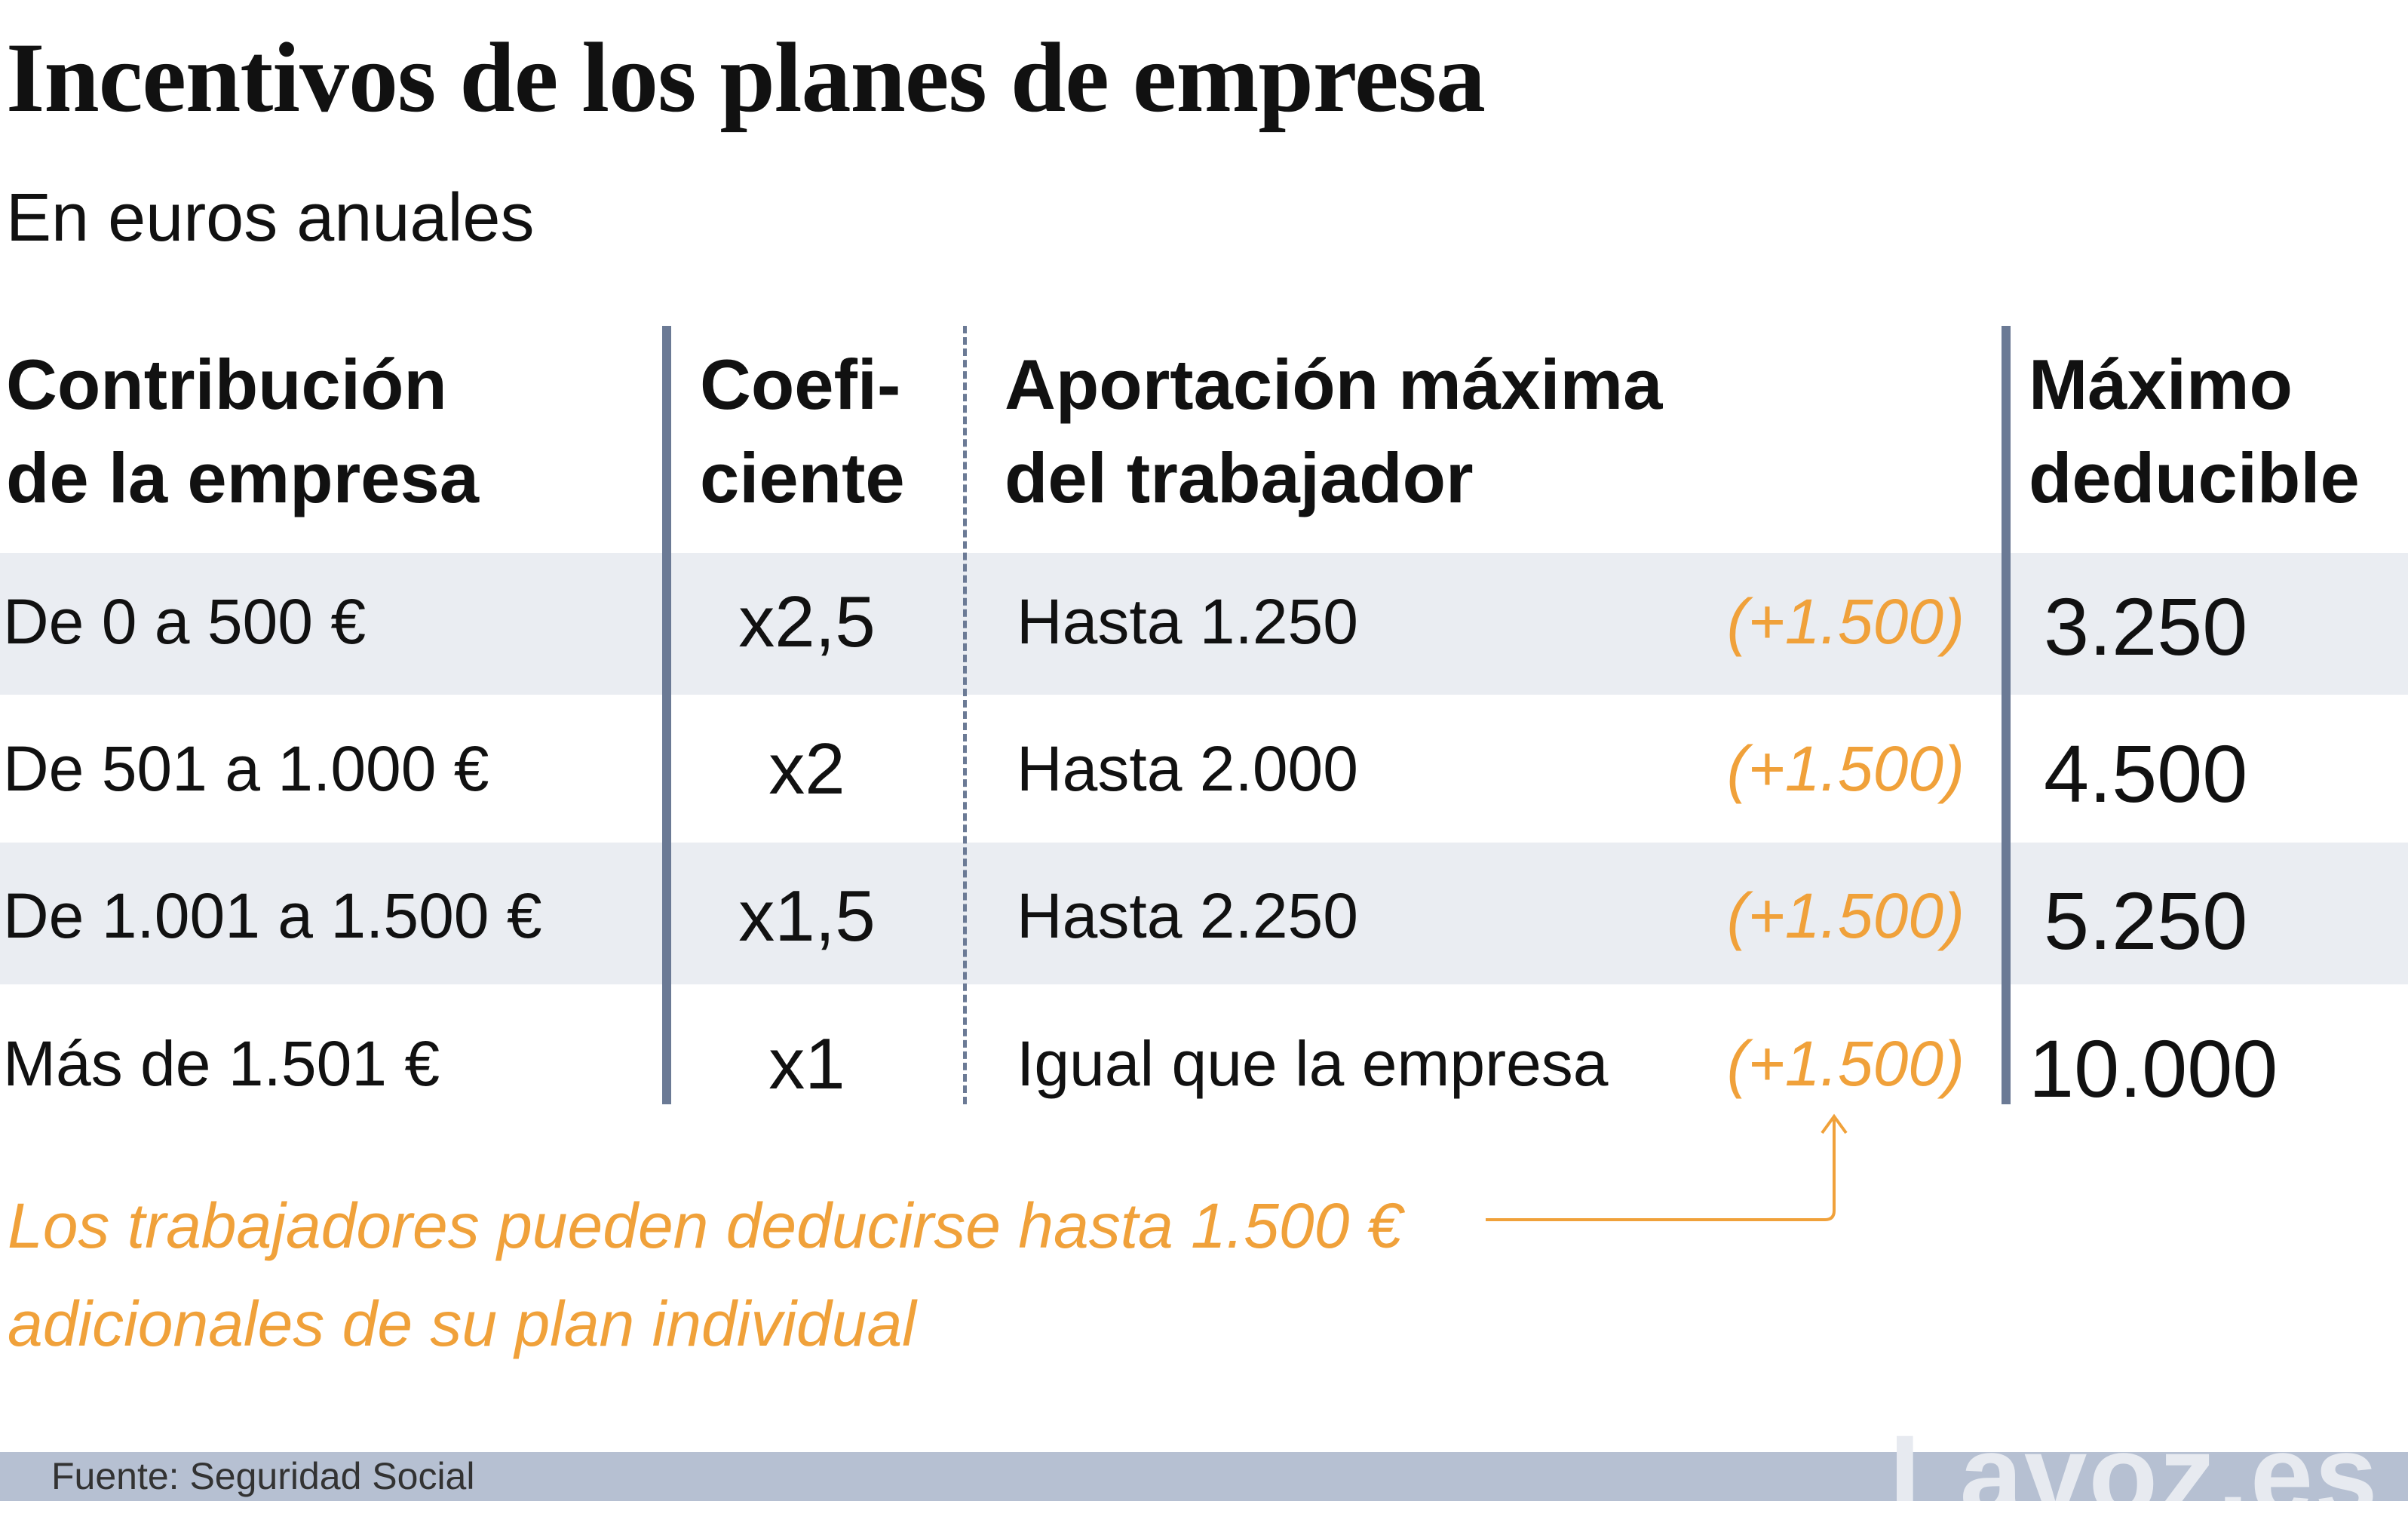  Describe the element at coordinates (2161, 384) in the screenshot. I see `header-maximo-line1: Máximo` at that location.